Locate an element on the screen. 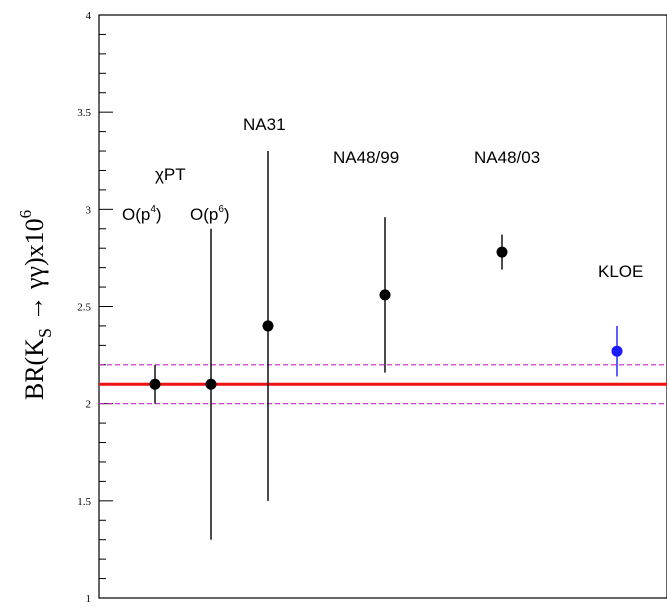 Image resolution: width=667 pixels, height=607 pixels. y-tick-label: 1 is located at coordinates (89, 599).